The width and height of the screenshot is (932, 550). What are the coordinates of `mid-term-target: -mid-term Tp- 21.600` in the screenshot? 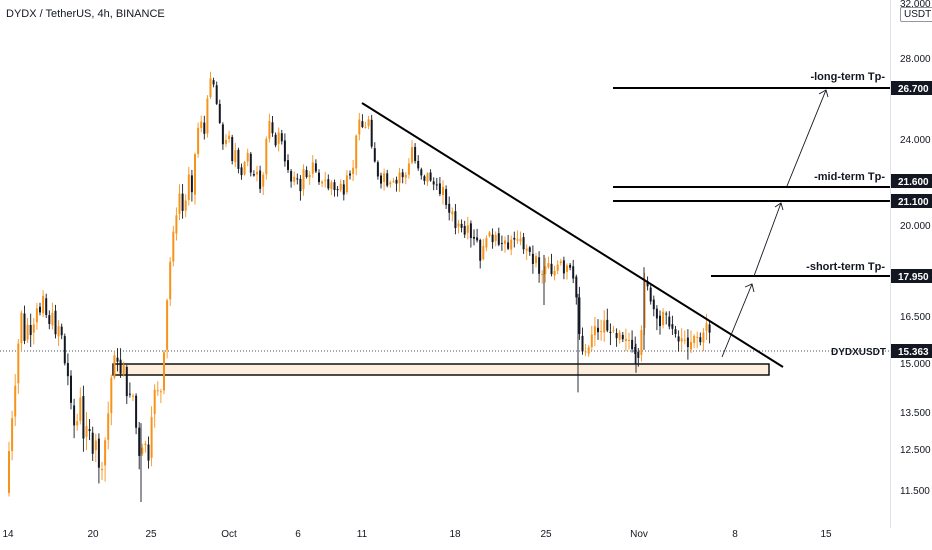 It's located at (772, 179).